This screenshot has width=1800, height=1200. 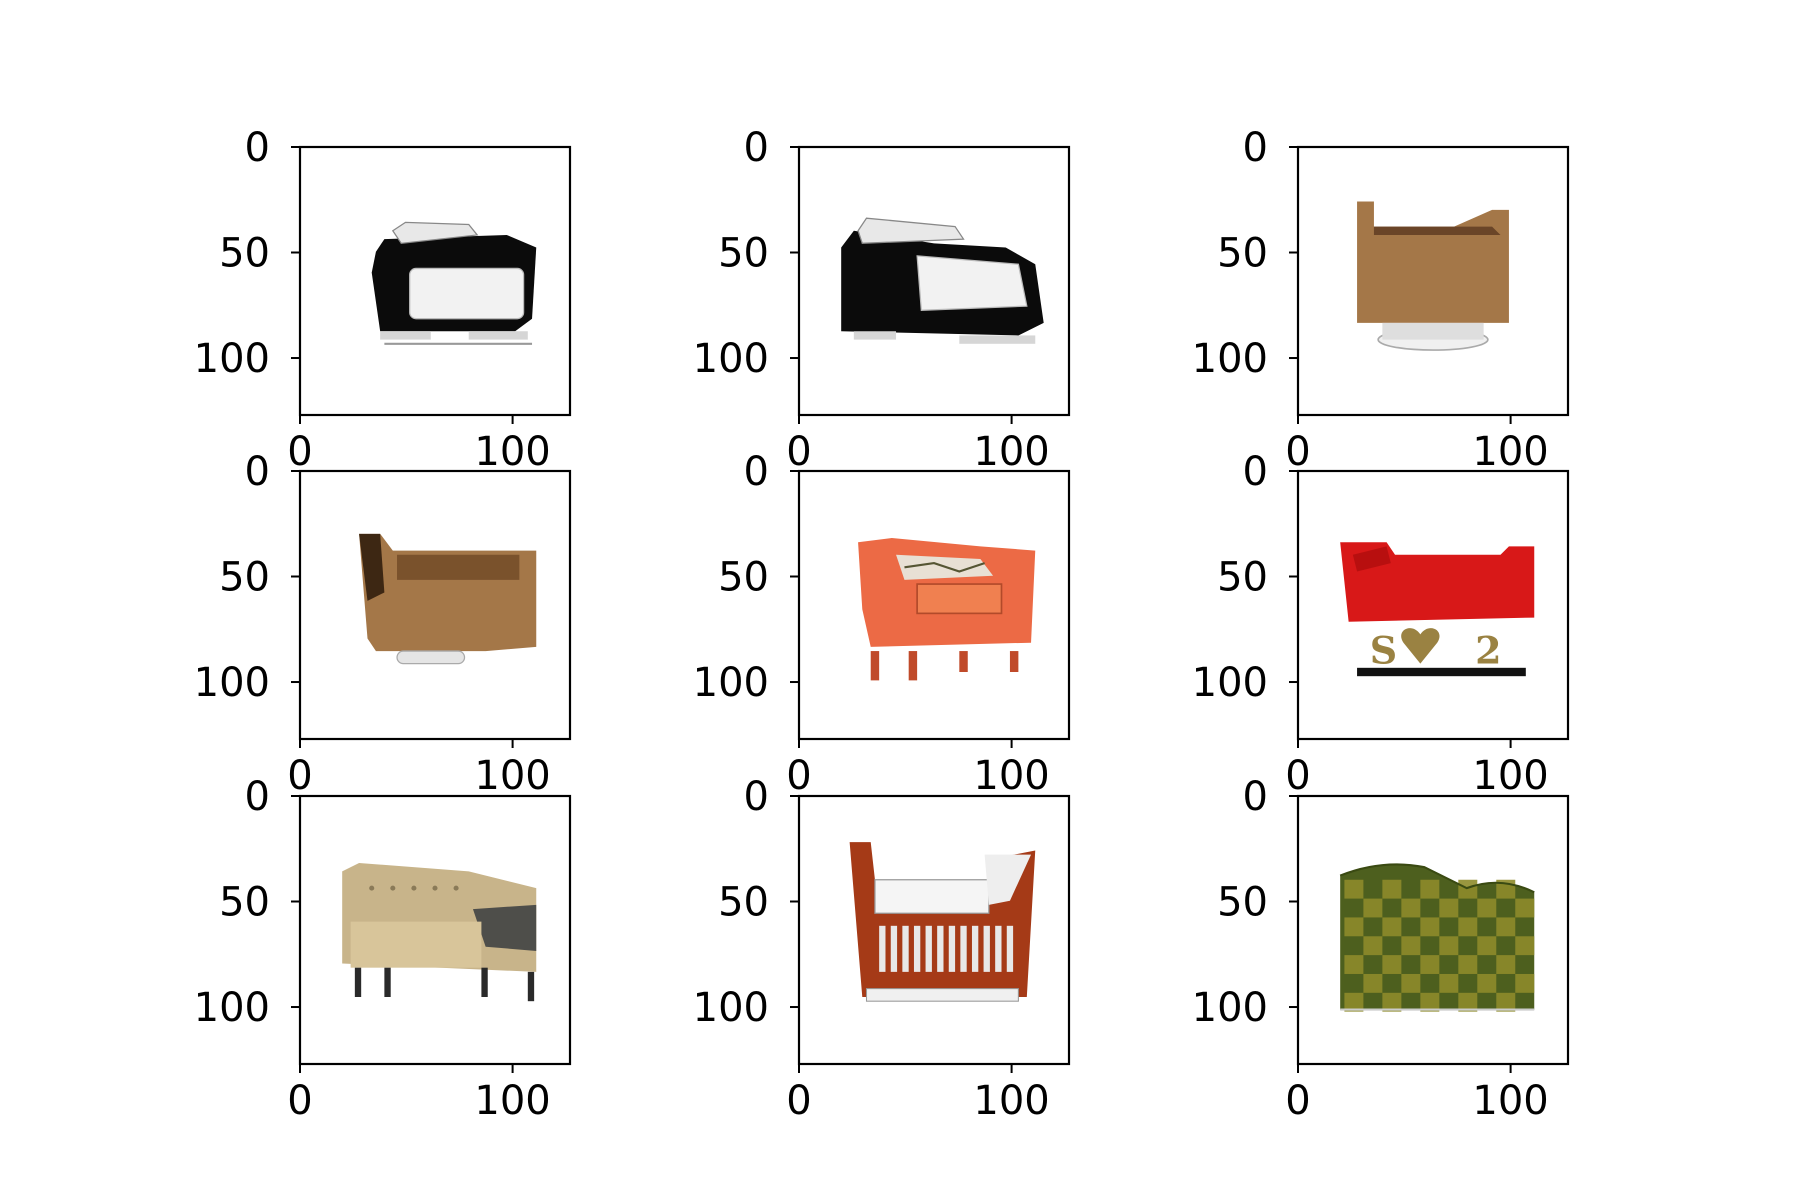 I want to click on subplot-5: 0 50 100 0 100, so click(x=882, y=624).